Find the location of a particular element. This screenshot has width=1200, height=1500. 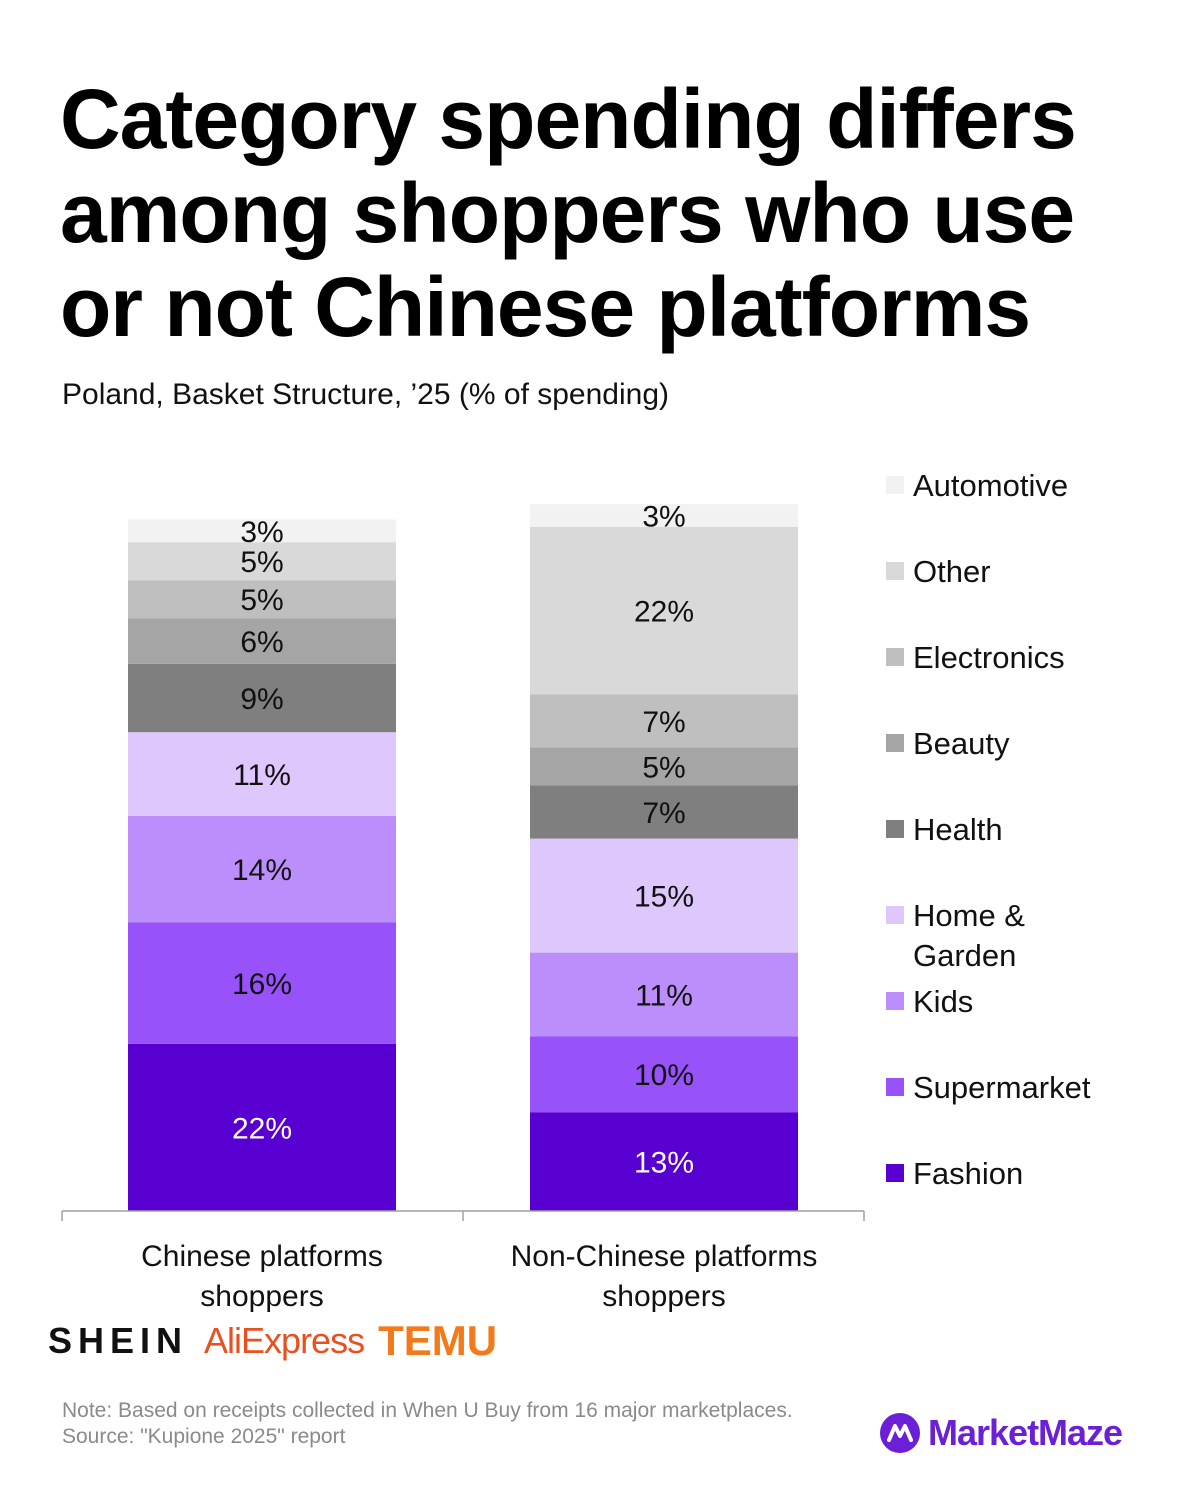

temu-logo: TEMU is located at coordinates (438, 1340).